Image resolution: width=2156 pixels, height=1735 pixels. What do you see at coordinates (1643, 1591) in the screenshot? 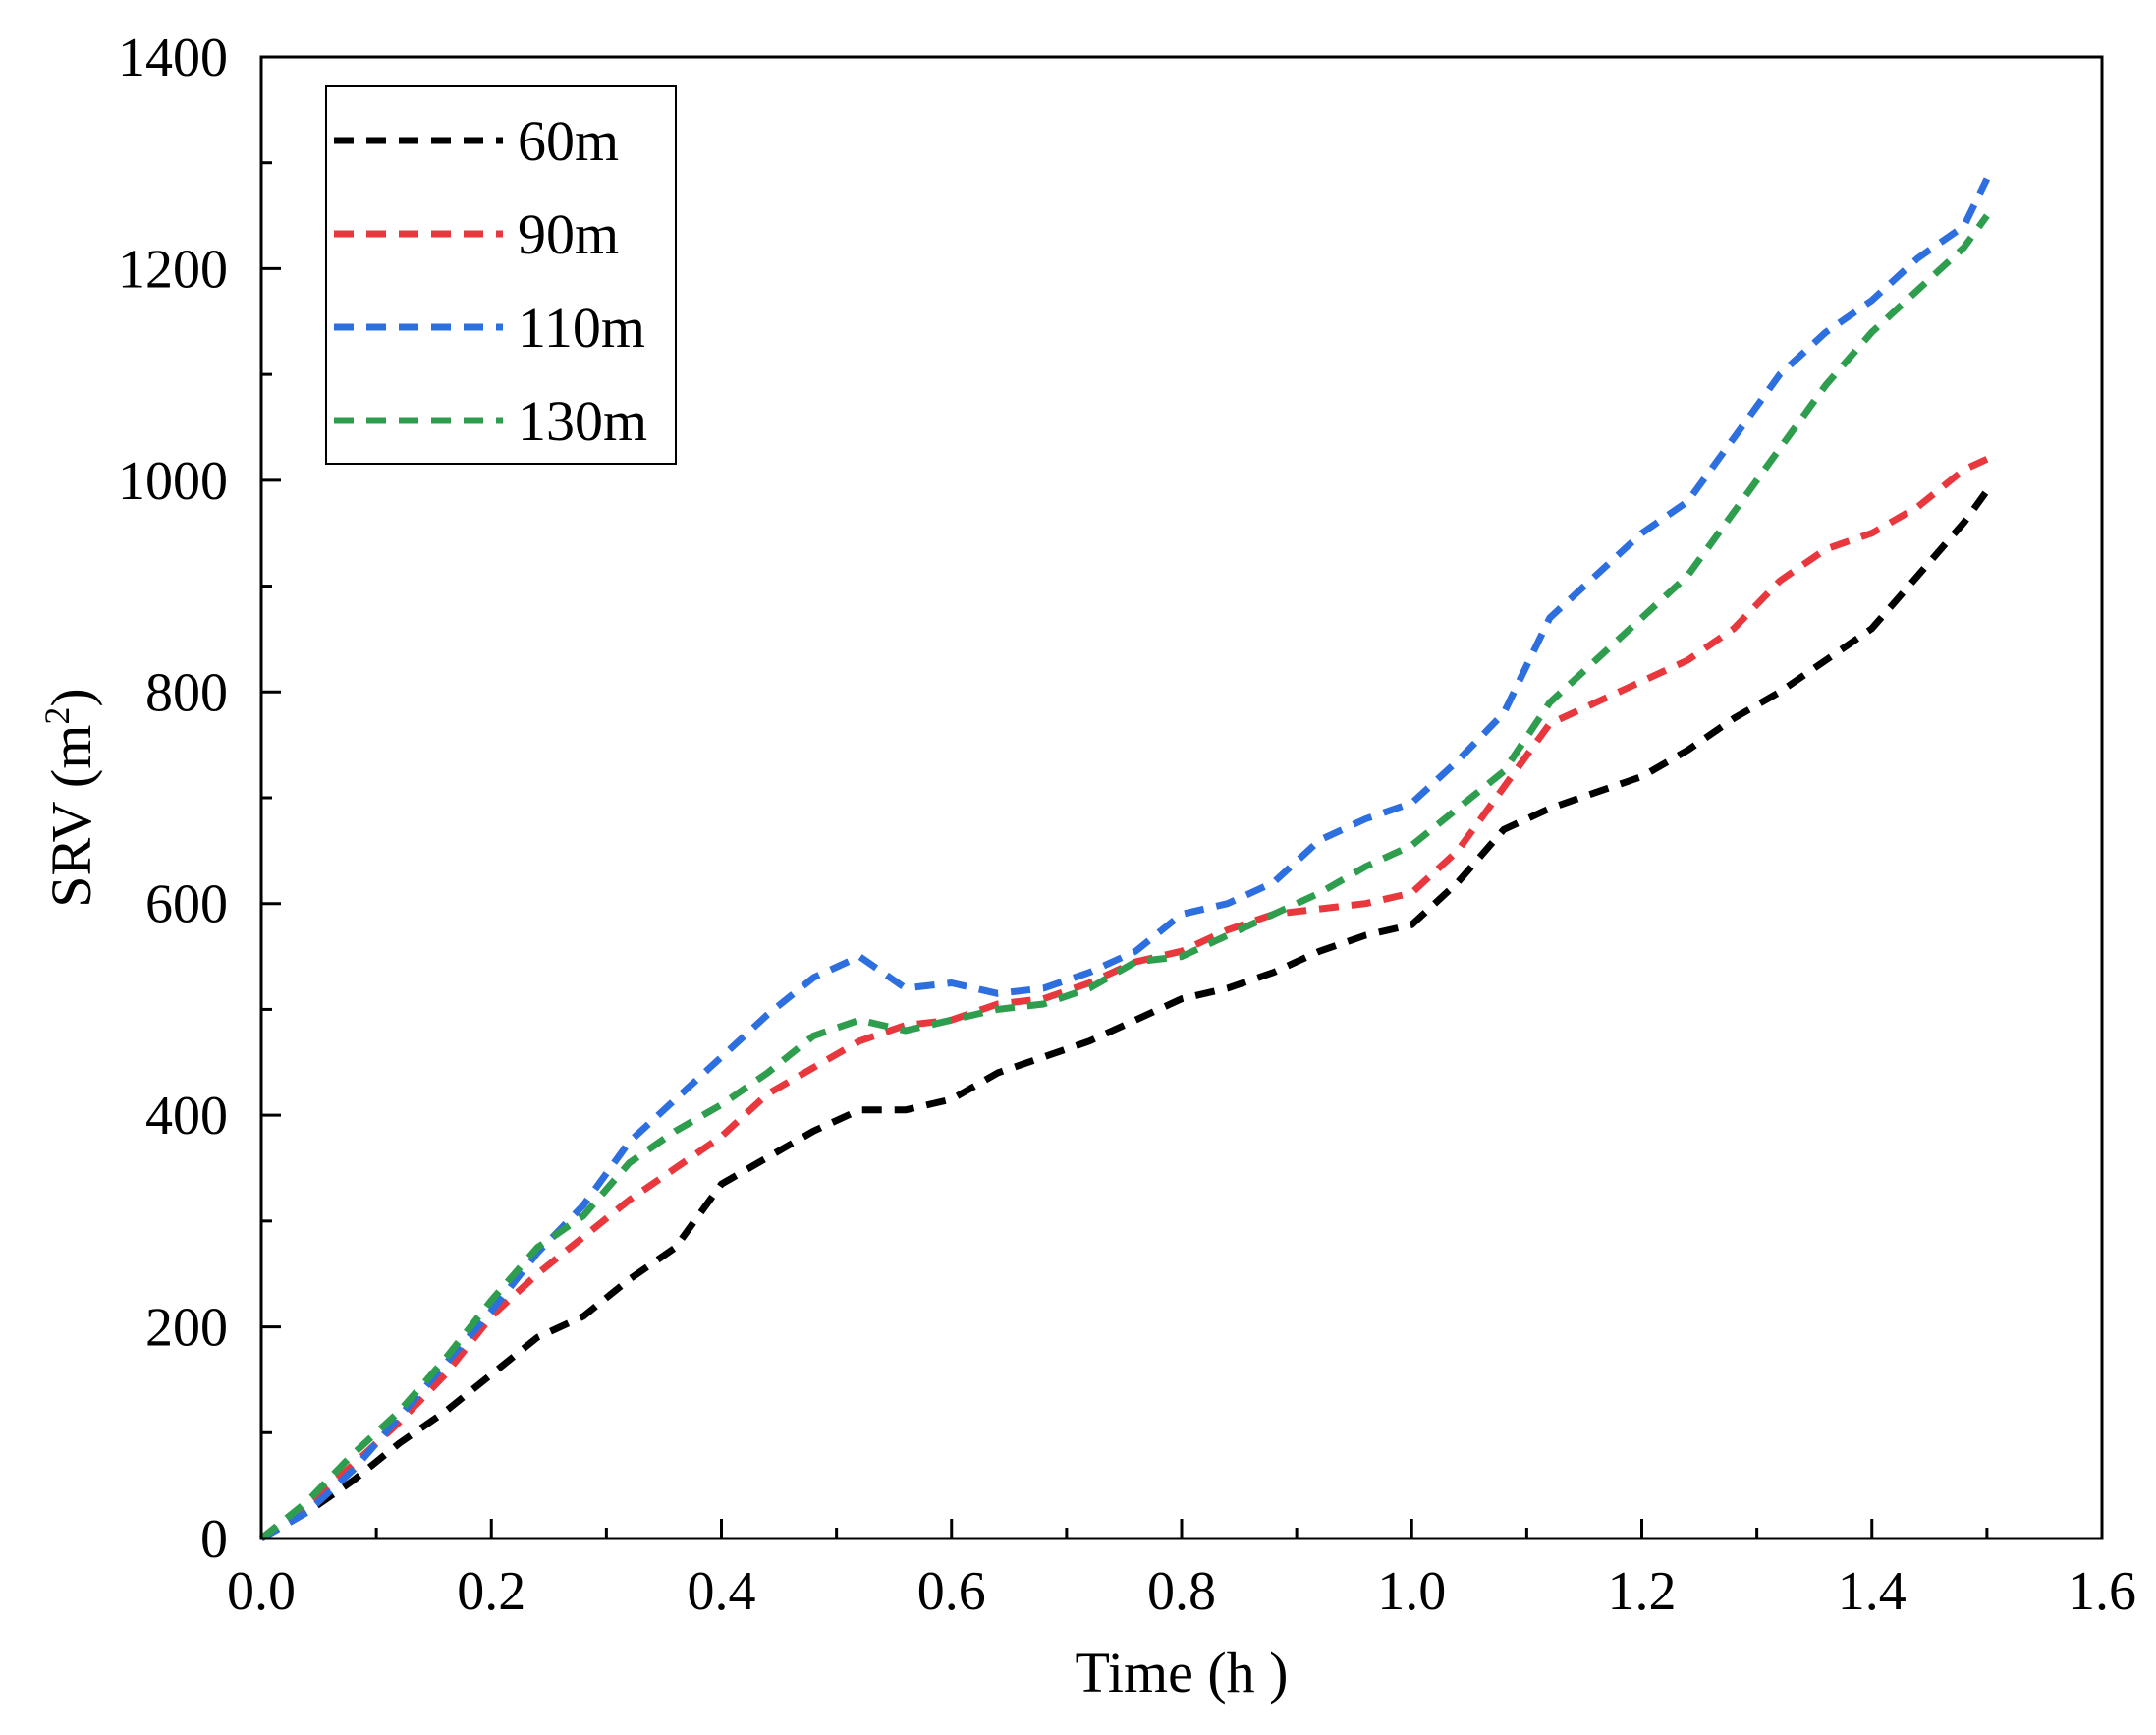
I see `x-tick-label: 1.2` at bounding box center [1643, 1591].